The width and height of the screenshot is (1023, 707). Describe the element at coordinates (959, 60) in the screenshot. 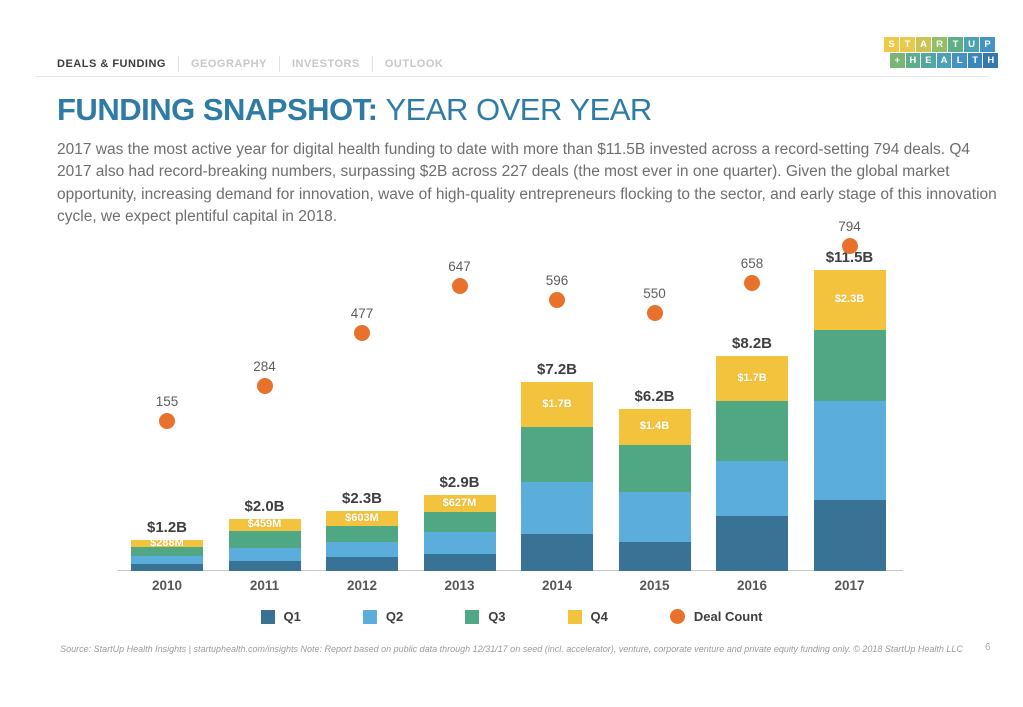

I see `logo-tile-l: L` at that location.